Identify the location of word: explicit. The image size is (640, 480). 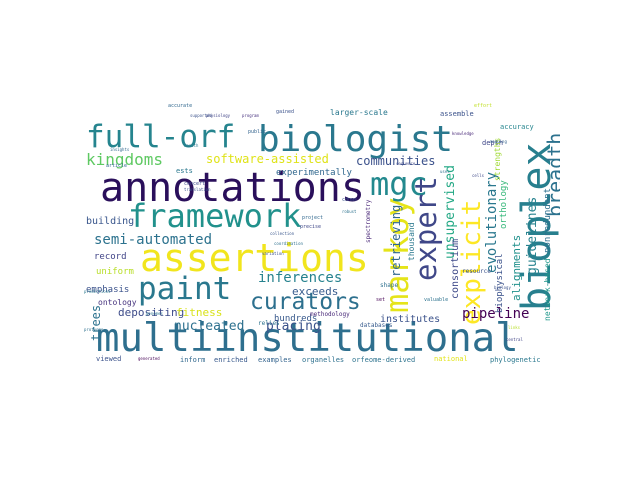
(472, 262).